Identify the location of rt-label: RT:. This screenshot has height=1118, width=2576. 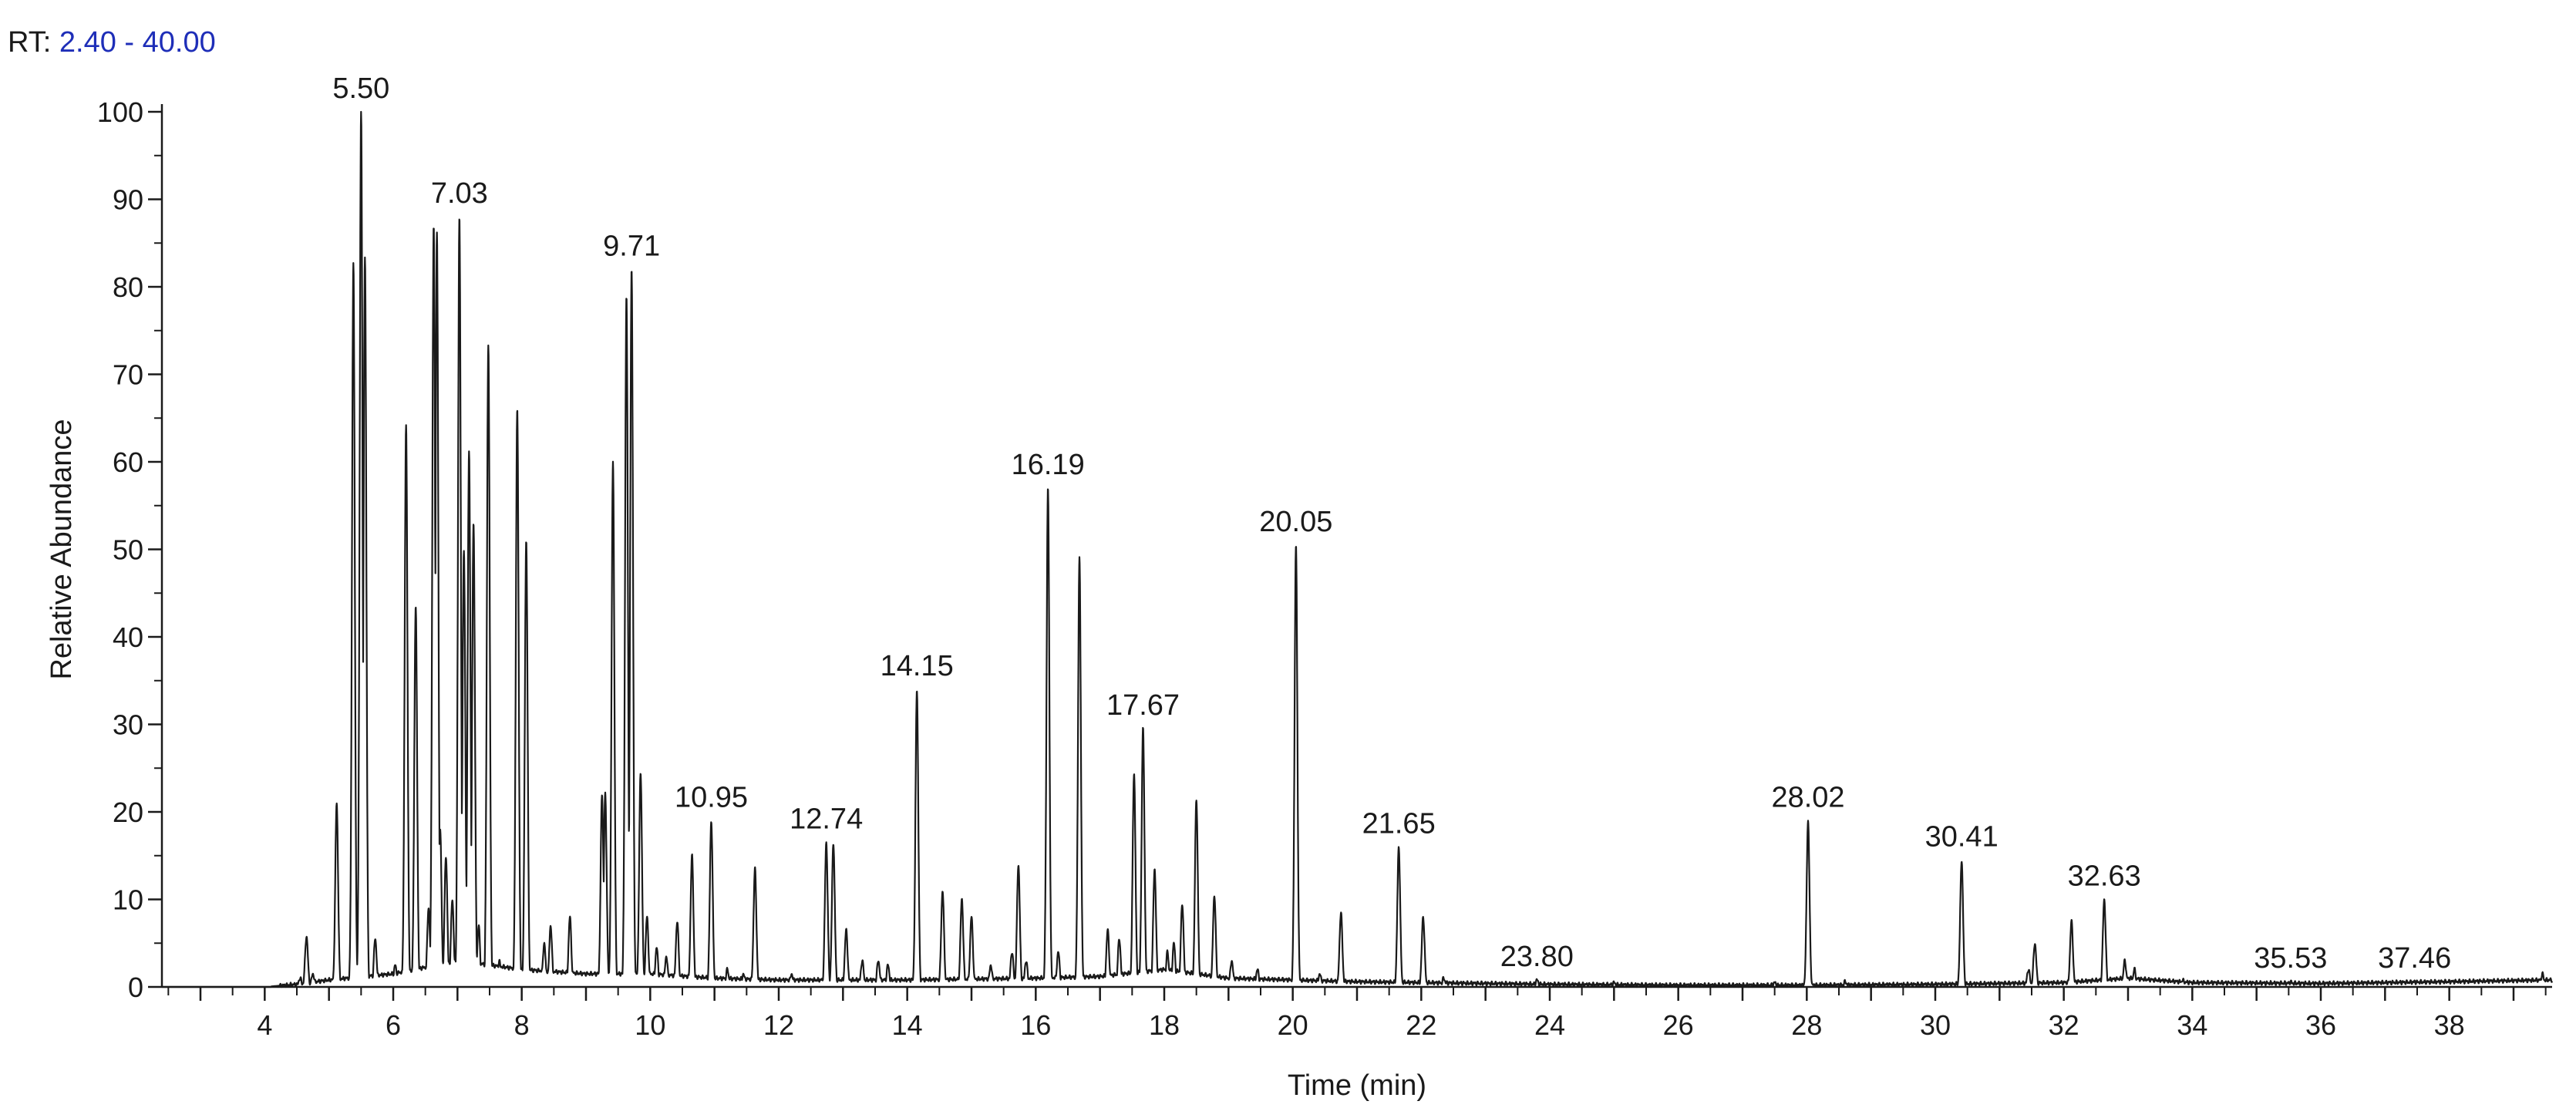
(30, 42).